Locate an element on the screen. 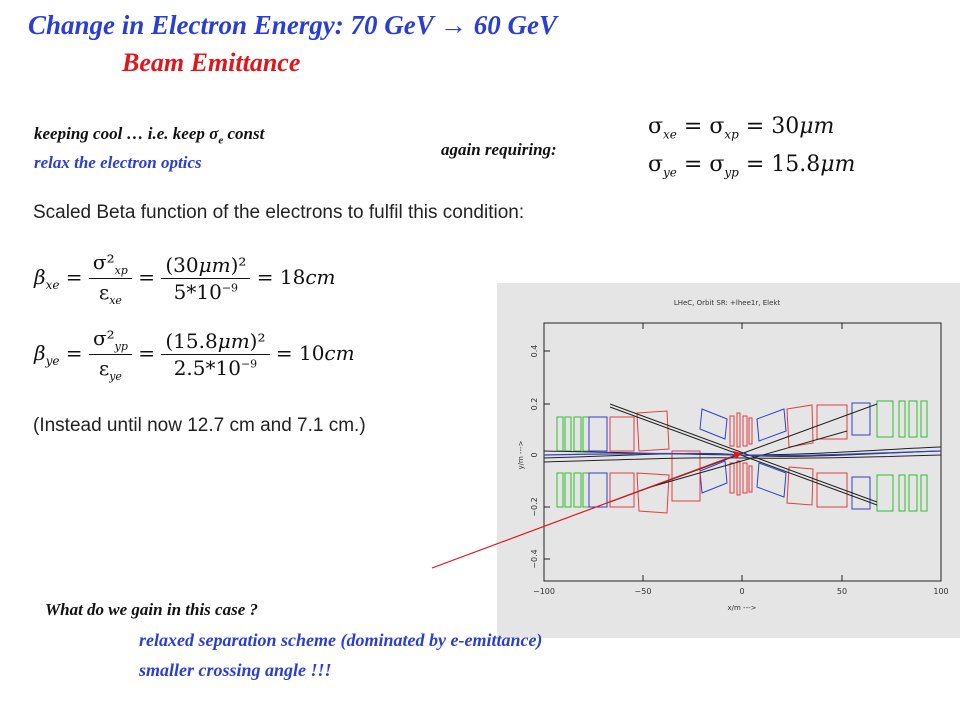  title-text: Change in Electron Energy: 70 GeV is located at coordinates (234, 25).